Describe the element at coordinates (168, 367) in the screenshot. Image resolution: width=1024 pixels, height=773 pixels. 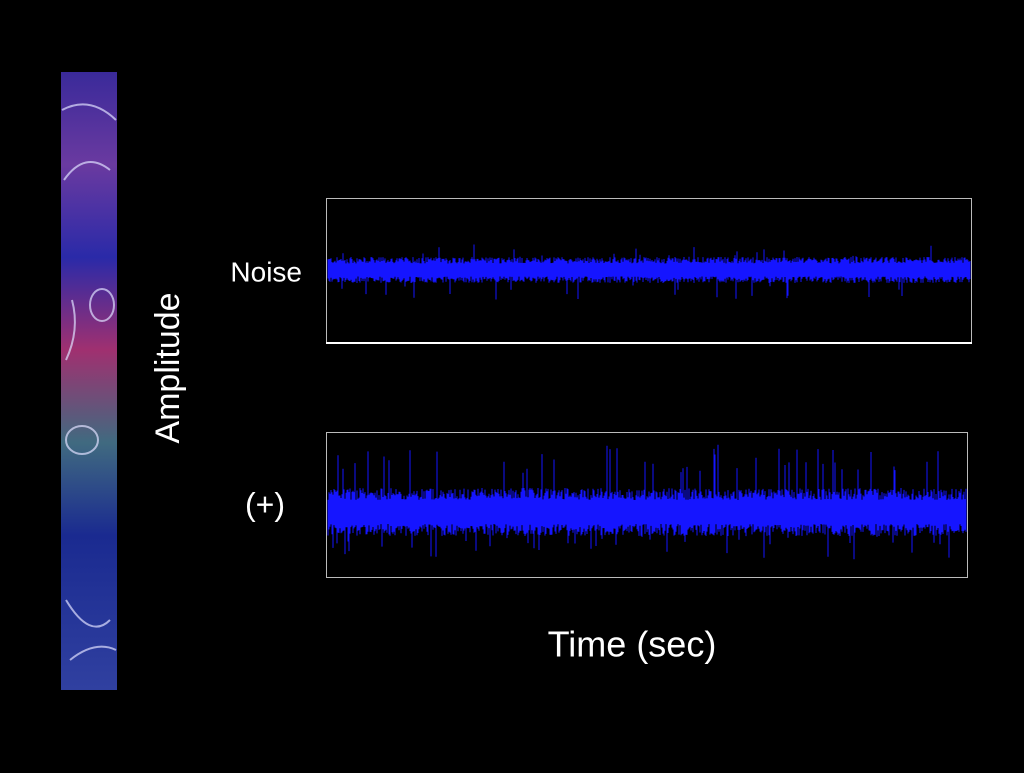
I see `y-axis-label: Amplitude` at that location.